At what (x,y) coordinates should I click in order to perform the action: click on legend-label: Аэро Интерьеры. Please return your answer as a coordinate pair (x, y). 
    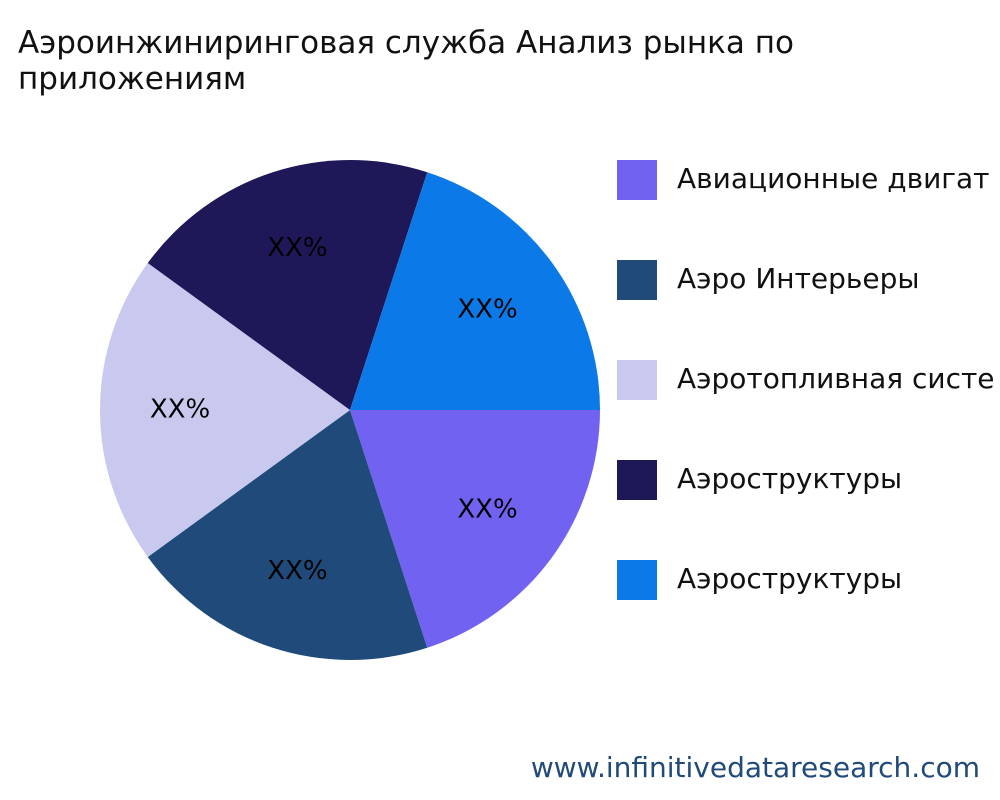
    Looking at the image, I should click on (798, 278).